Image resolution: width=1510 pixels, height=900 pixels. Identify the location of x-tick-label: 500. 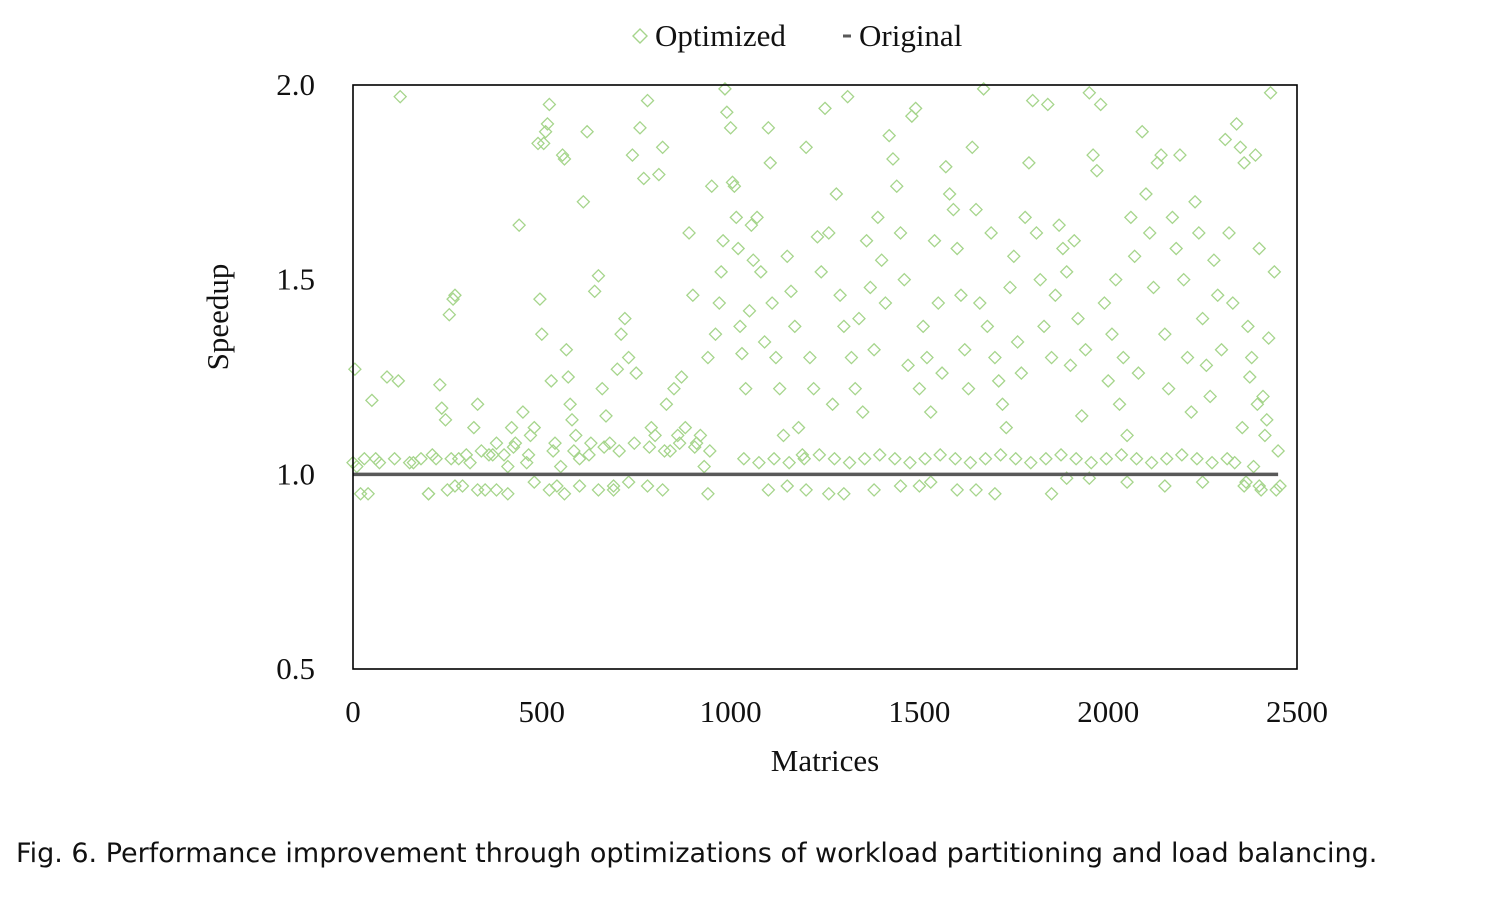
(542, 711).